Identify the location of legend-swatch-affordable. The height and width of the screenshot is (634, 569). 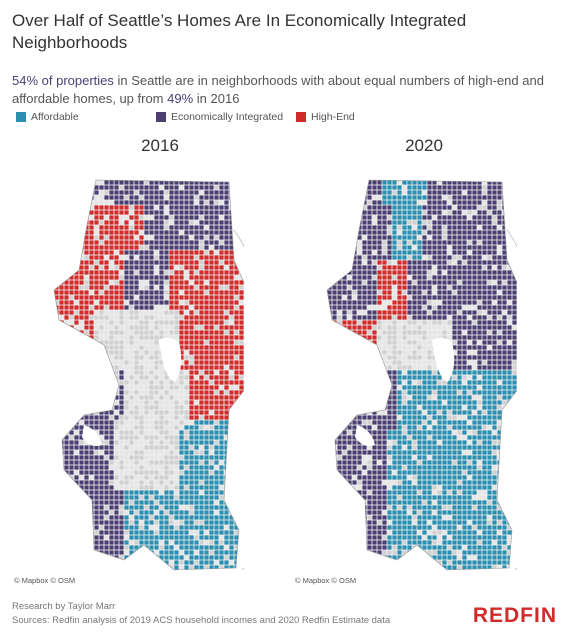
(21, 117).